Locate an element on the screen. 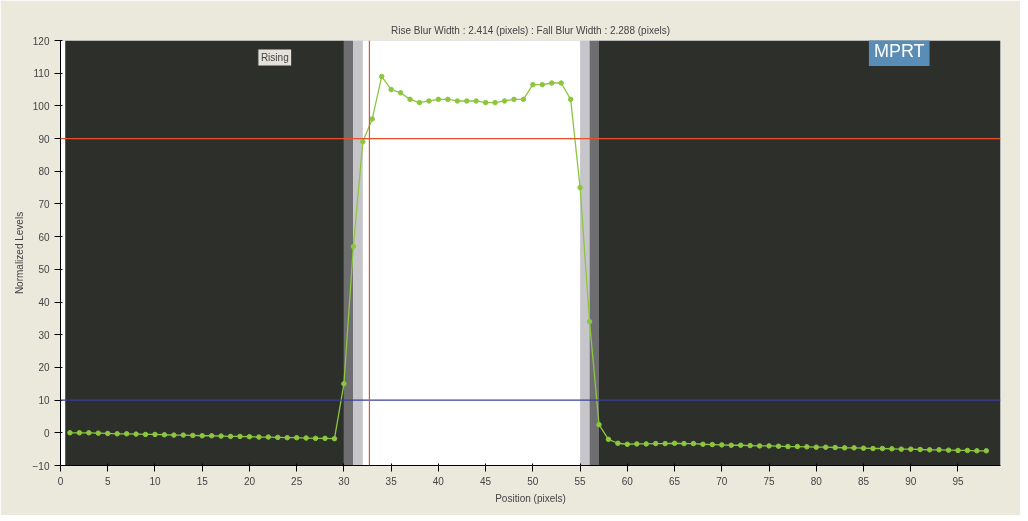 This screenshot has width=1028, height=521. y-tick-label: 40 is located at coordinates (44, 303).